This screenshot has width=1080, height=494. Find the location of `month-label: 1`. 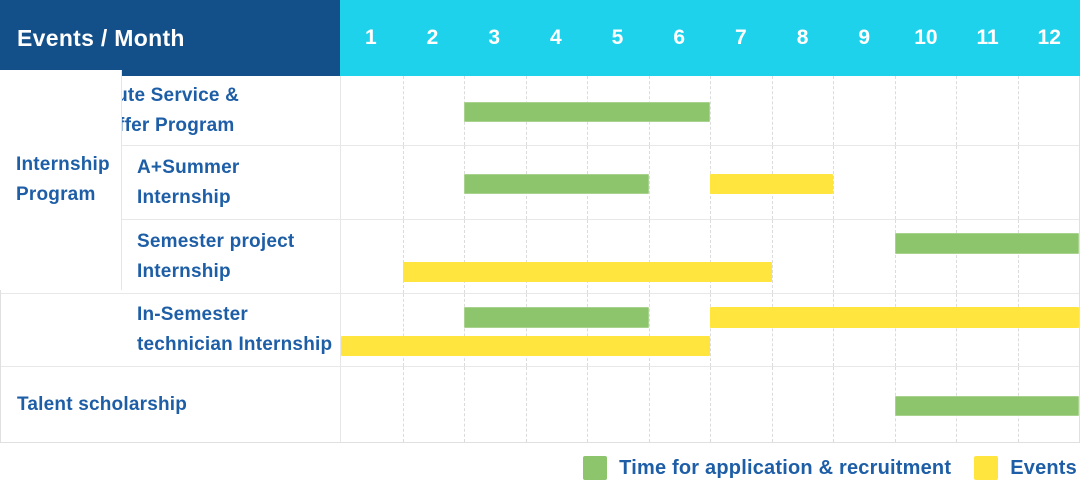

month-label: 1 is located at coordinates (370, 37).